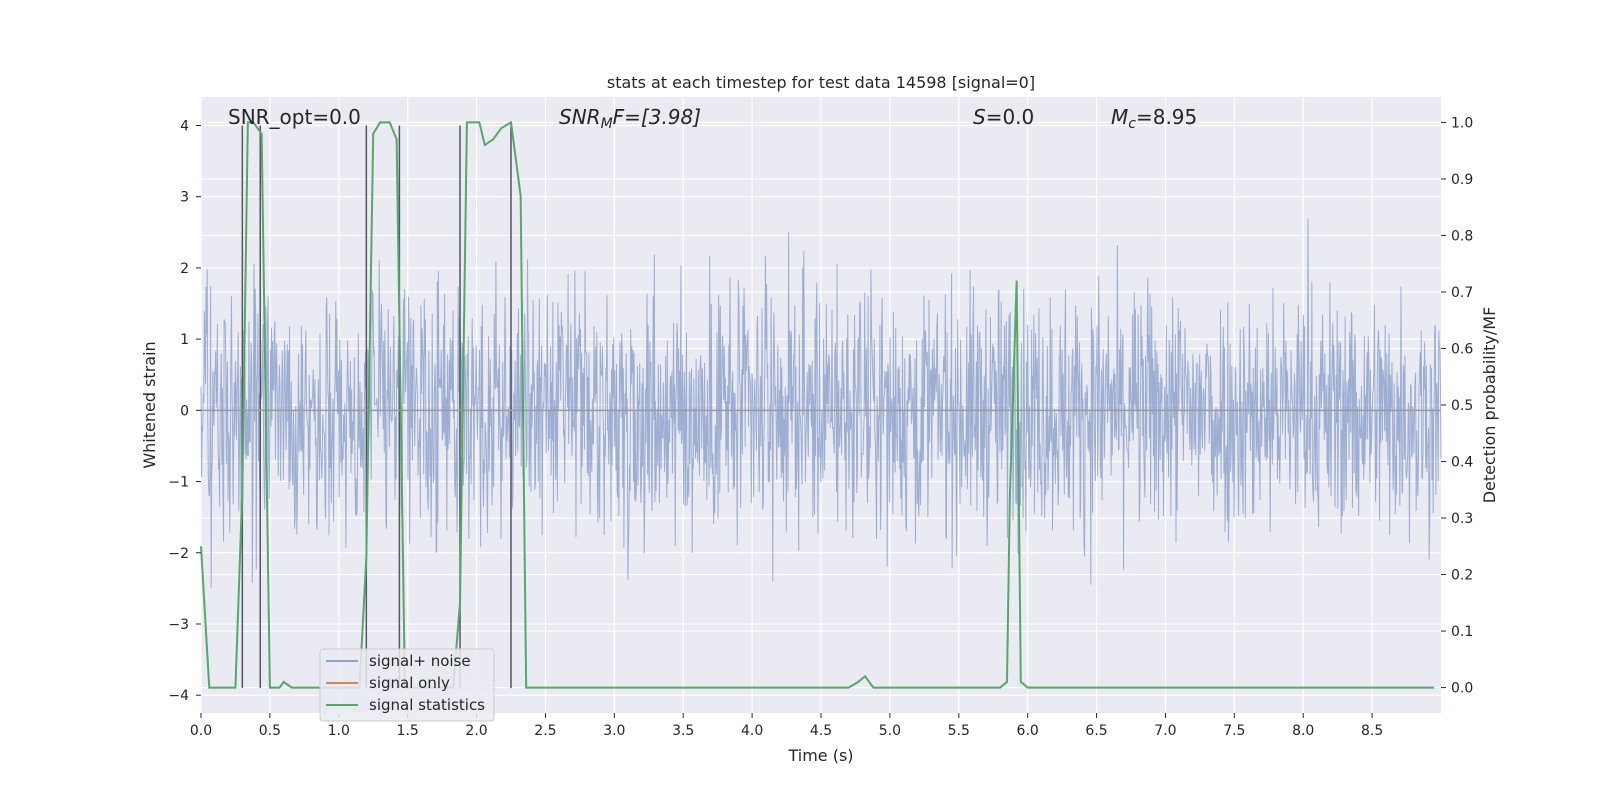 The height and width of the screenshot is (800, 1600). What do you see at coordinates (1462, 689) in the screenshot?
I see `y2-tick-label: 0.0` at bounding box center [1462, 689].